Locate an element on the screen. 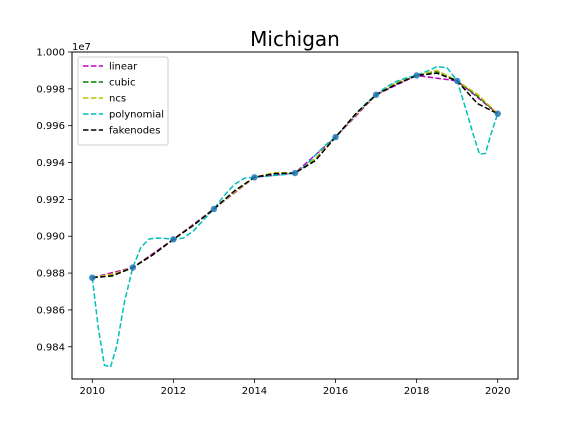  legend-label-cubic: cubic is located at coordinates (122, 83).